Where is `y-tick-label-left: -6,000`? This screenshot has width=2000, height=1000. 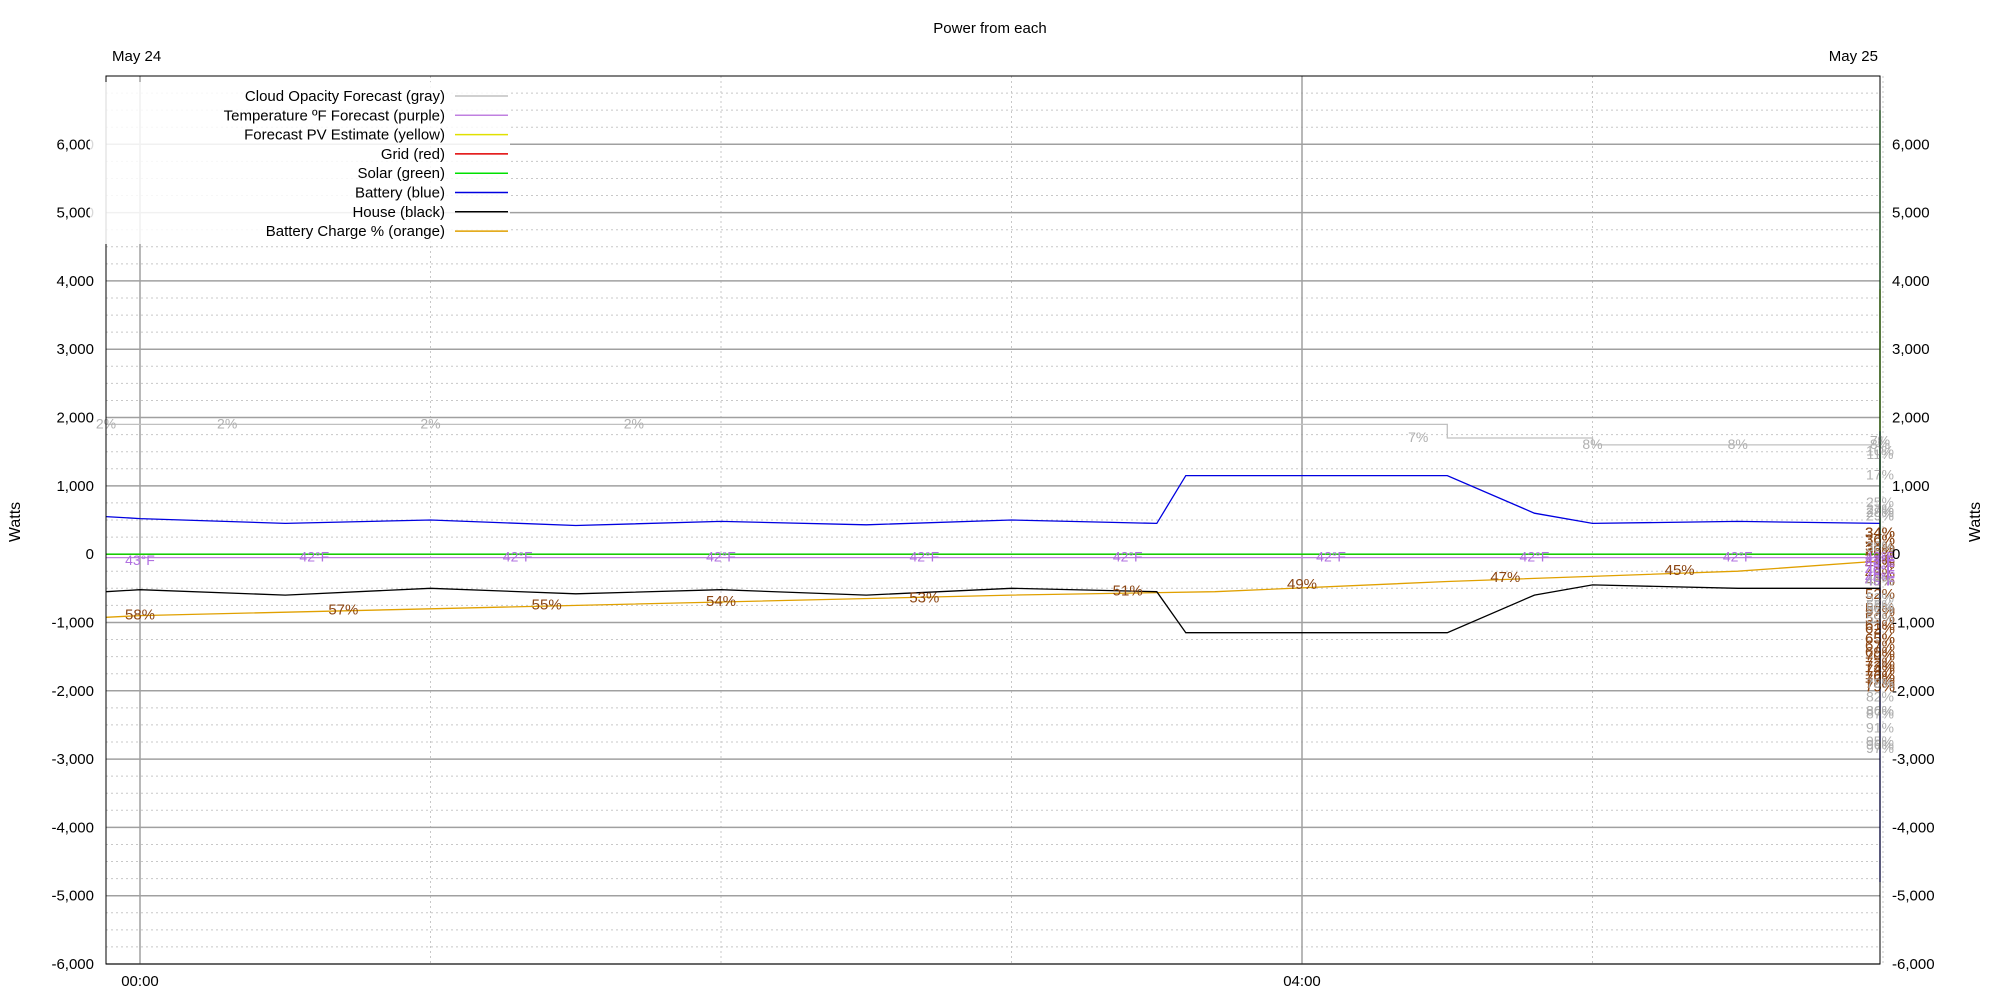
y-tick-label-left: -6,000 is located at coordinates (72, 964).